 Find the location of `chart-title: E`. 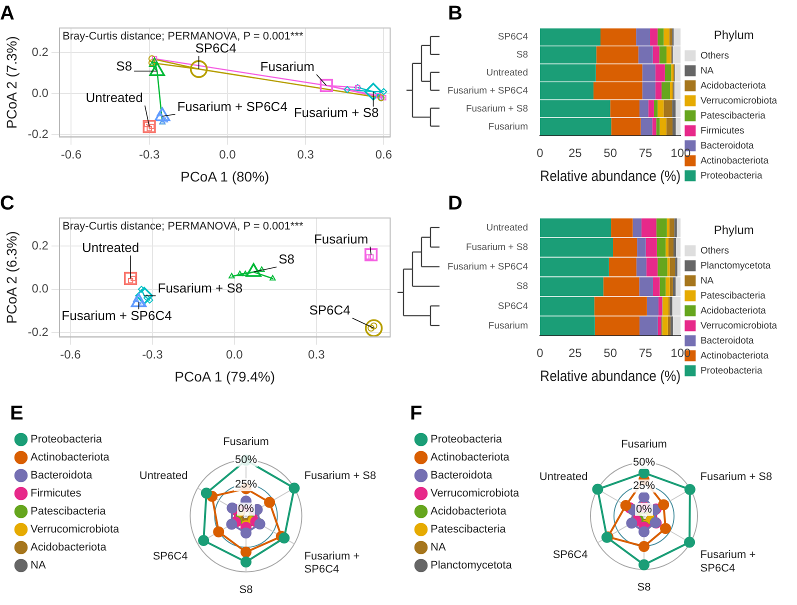

chart-title: E is located at coordinates (17, 413).